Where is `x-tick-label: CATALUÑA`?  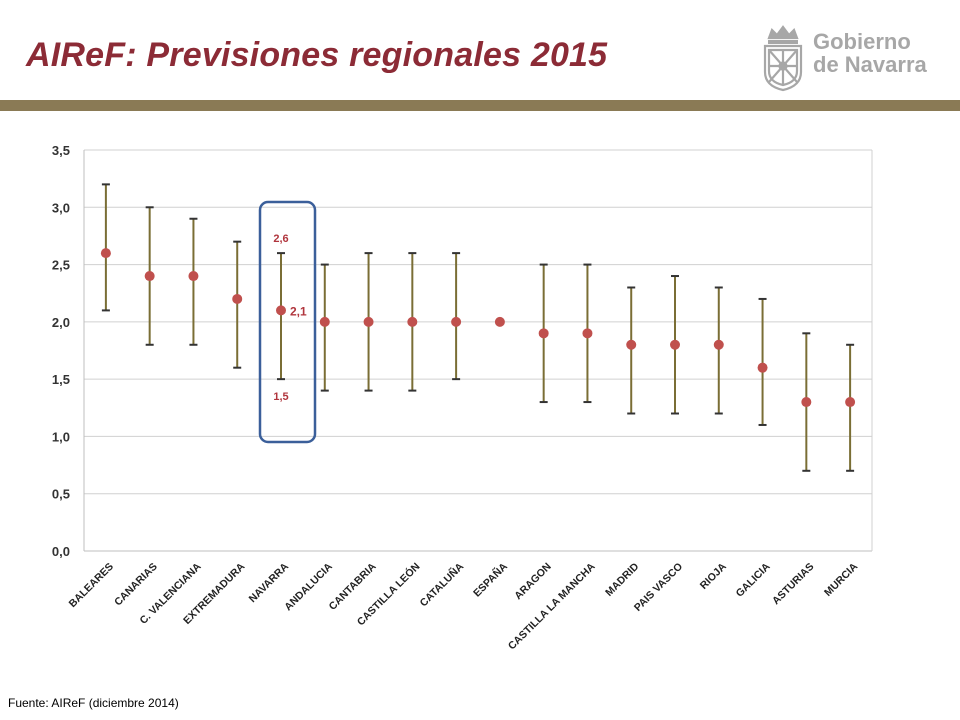
x-tick-label: CATALUÑA is located at coordinates (442, 585).